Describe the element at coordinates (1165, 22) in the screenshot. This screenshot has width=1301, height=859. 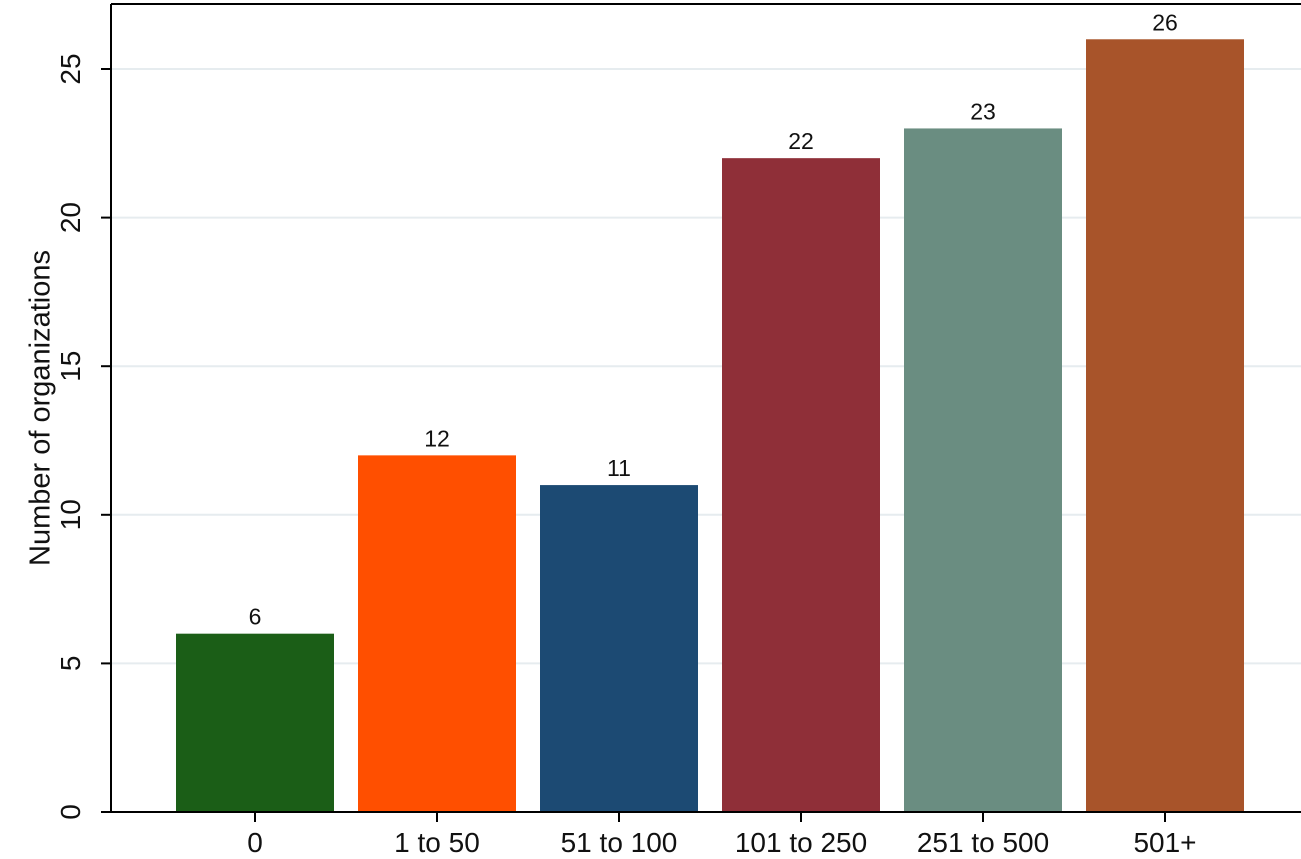
I see `bar-value-label: 26` at that location.